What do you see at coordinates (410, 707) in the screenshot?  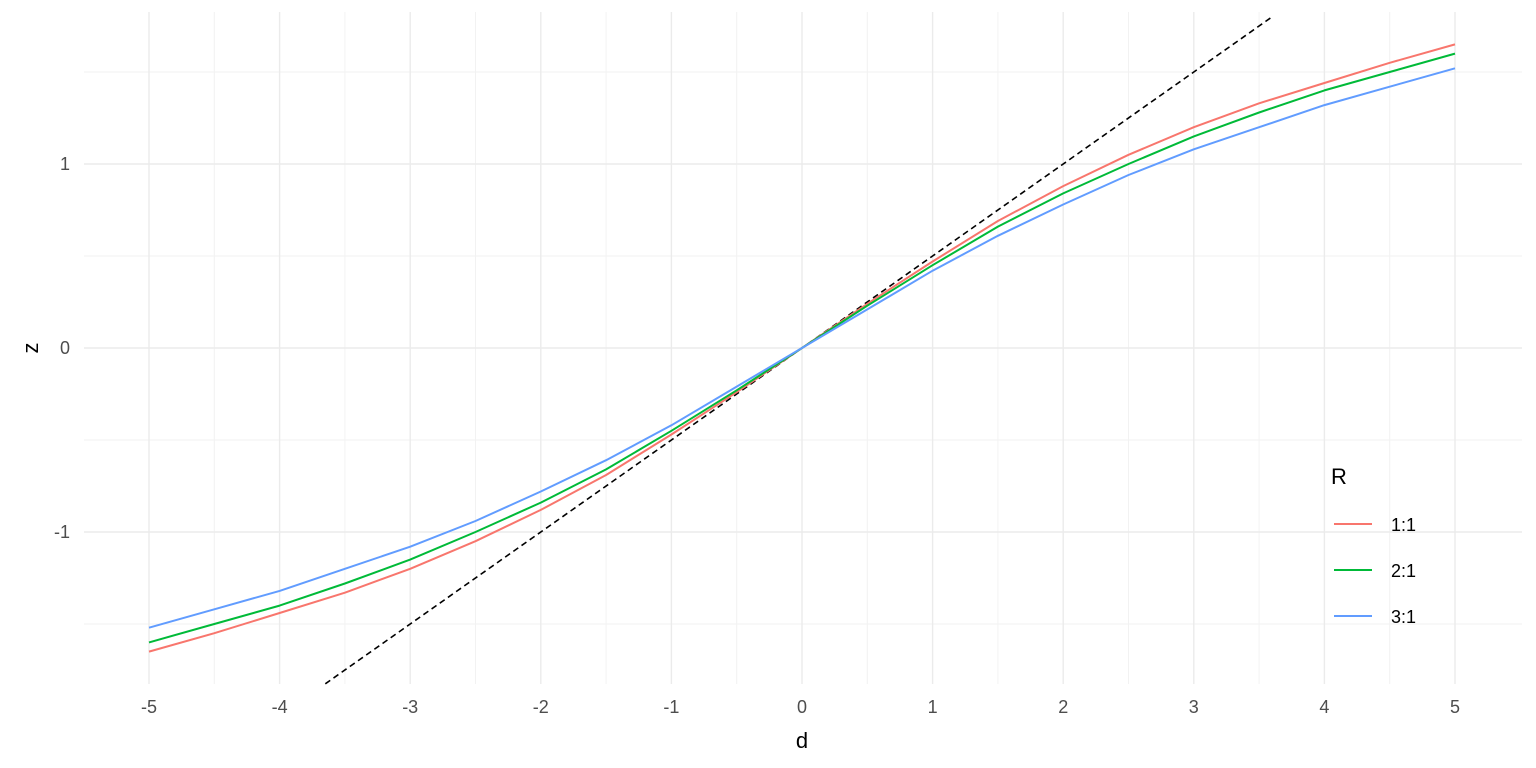 I see `x-tick-label: -3` at bounding box center [410, 707].